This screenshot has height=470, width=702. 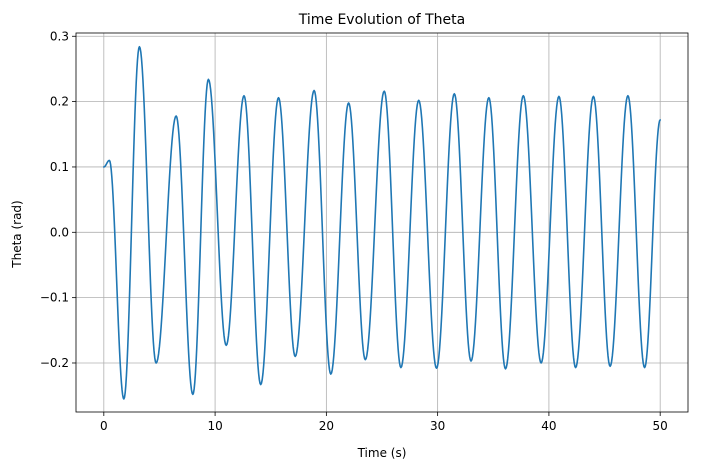 I want to click on y-tick-label: 0.3, so click(x=59, y=36).